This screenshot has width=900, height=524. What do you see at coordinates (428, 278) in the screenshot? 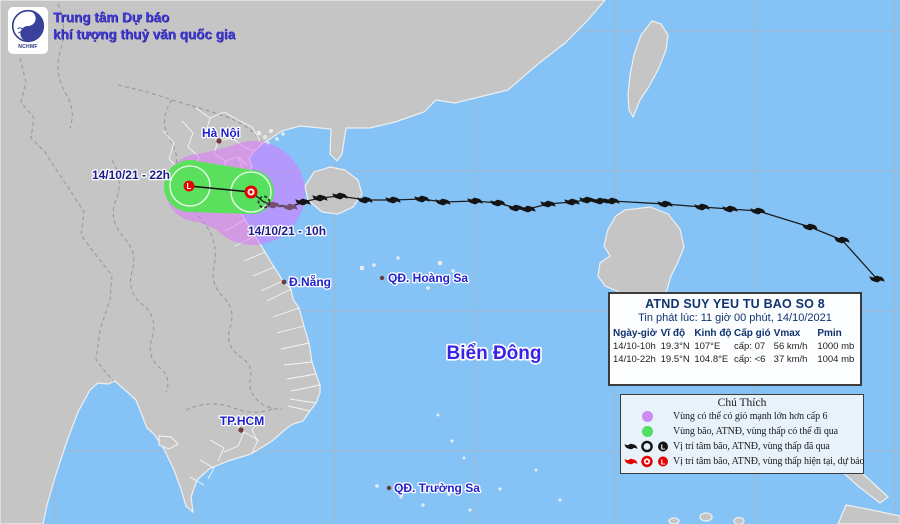
I see `label-hoang-sa: QĐ. Hoàng Sa` at bounding box center [428, 278].